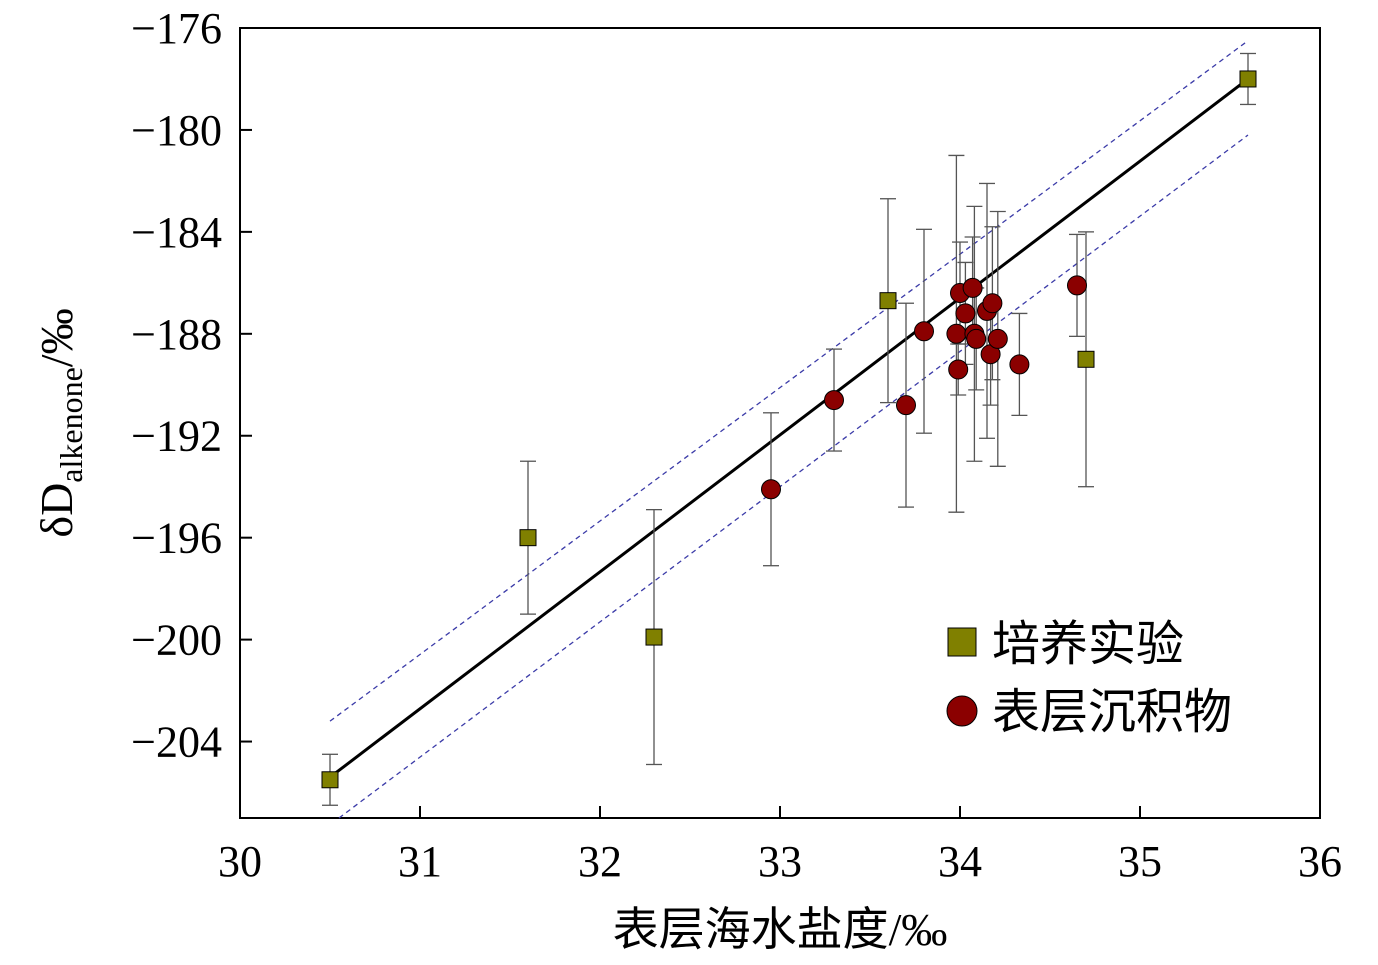  I want to click on y-tick-label: −184, so click(176, 232).